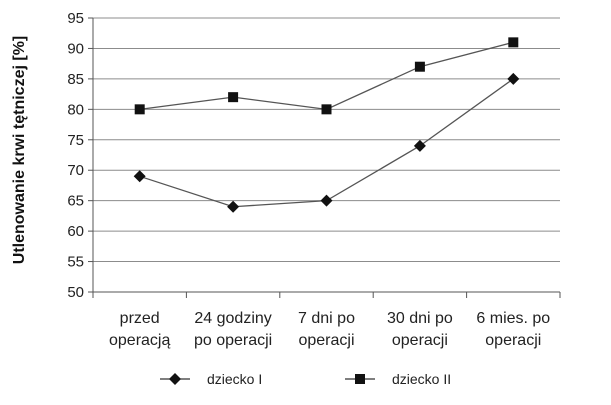 Image resolution: width=611 pixels, height=405 pixels. I want to click on x-tick-label: 7 dni po, so click(326, 318).